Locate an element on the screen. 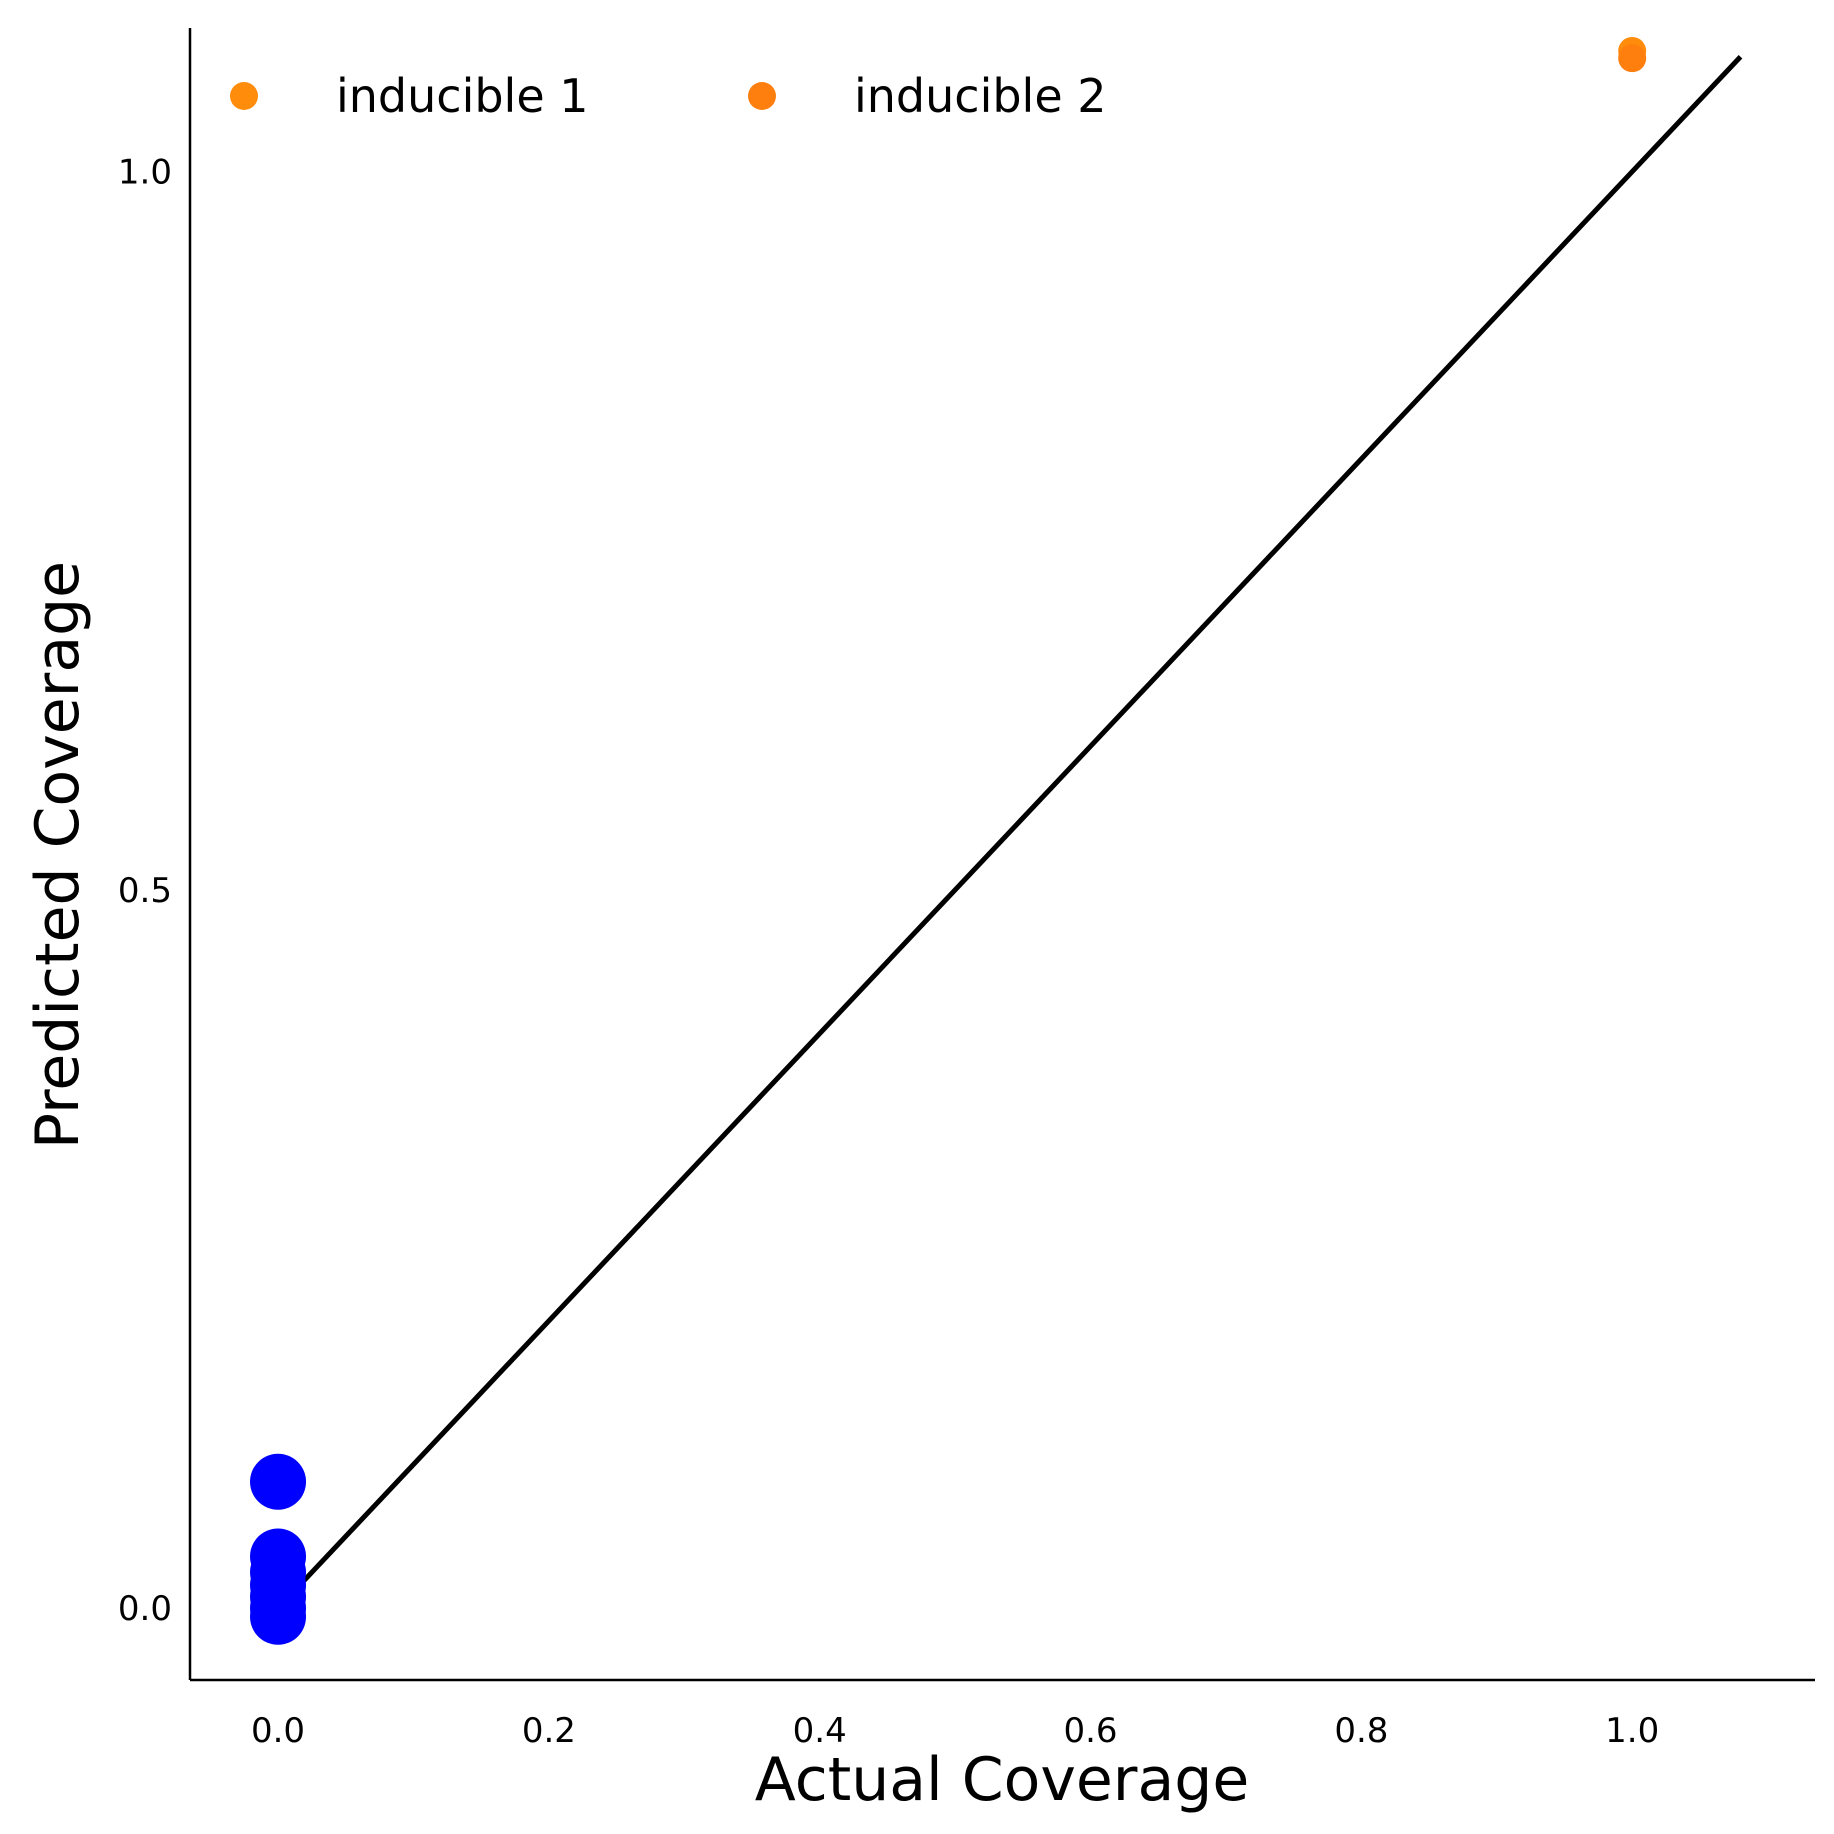 The width and height of the screenshot is (1834, 1834). legend: inducible 1 inducible 2 is located at coordinates (668, 96).